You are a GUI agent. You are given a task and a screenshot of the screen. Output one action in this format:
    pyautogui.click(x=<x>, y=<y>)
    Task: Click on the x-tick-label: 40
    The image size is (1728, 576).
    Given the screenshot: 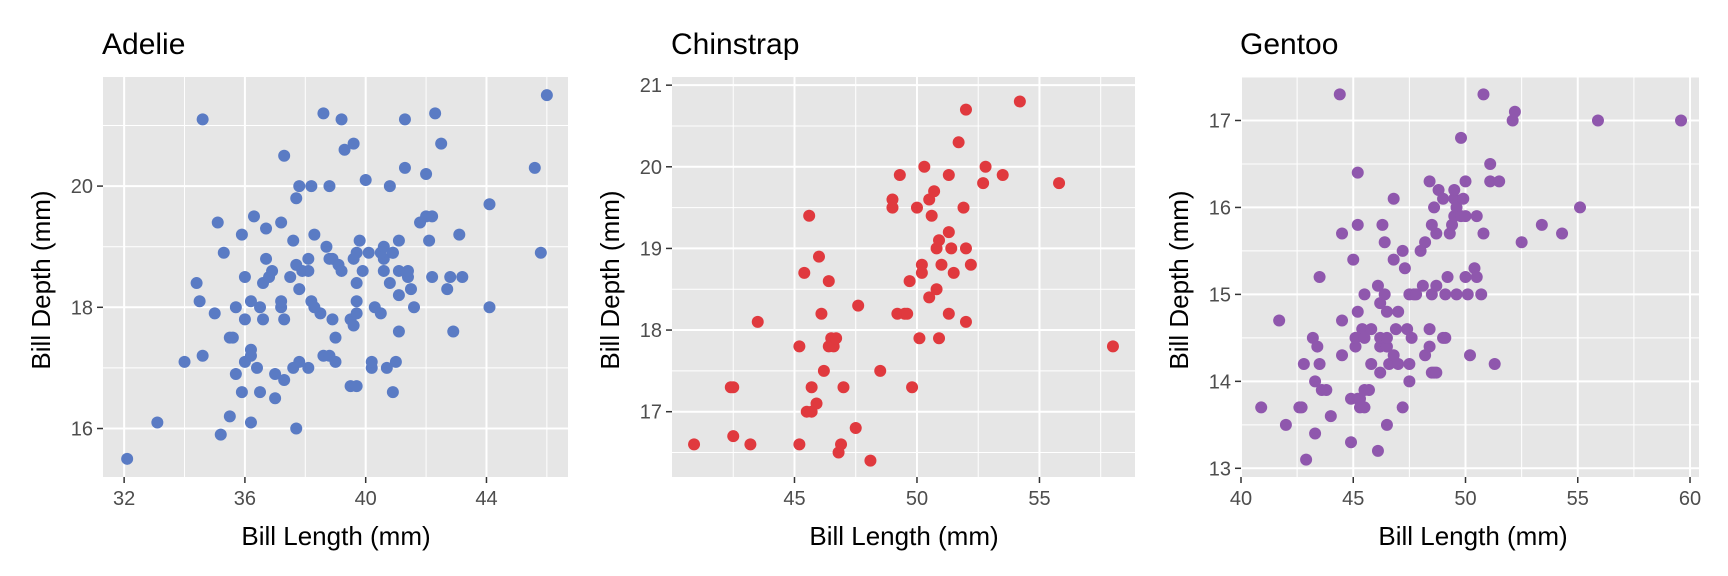 What is the action you would take?
    pyautogui.click(x=366, y=499)
    